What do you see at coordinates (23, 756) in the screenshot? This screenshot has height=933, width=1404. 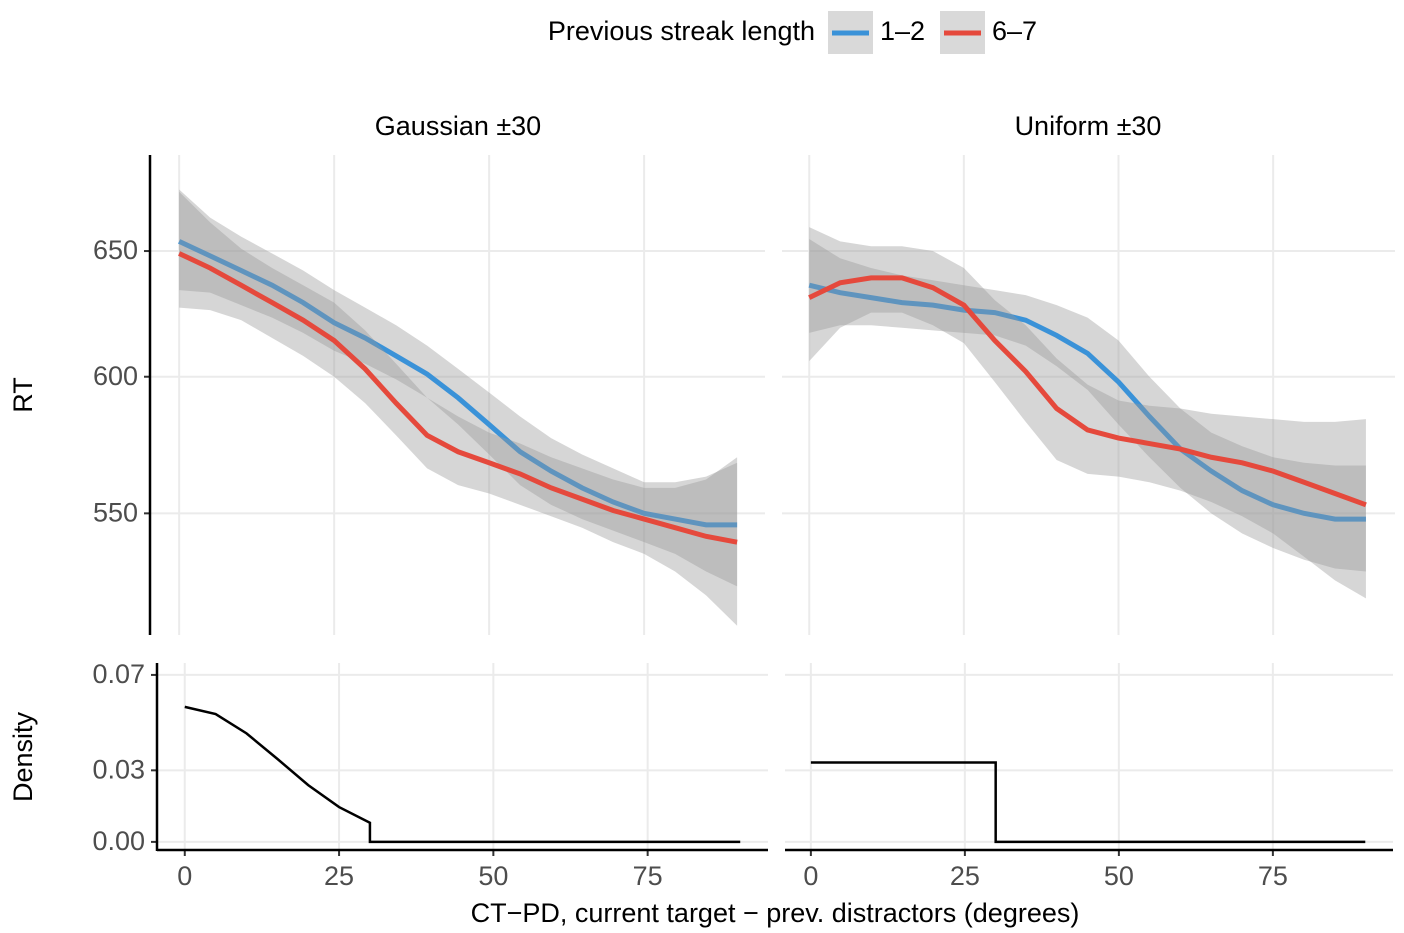 I see `y-axis-label: Density` at bounding box center [23, 756].